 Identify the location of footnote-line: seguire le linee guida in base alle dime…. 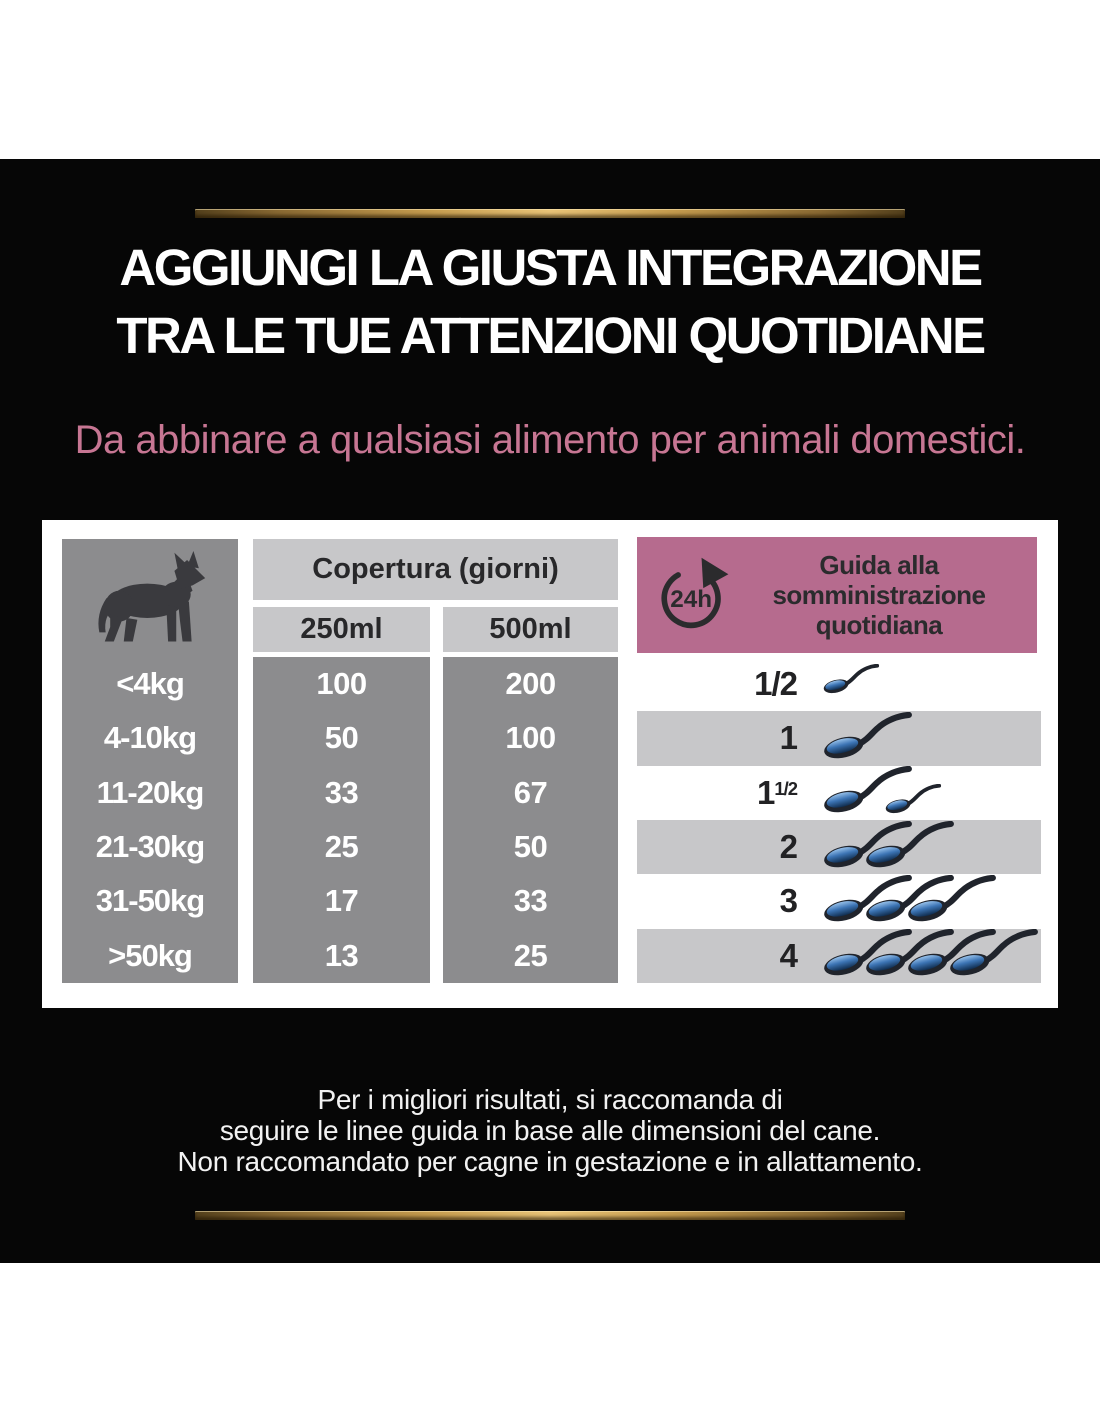
(550, 1130).